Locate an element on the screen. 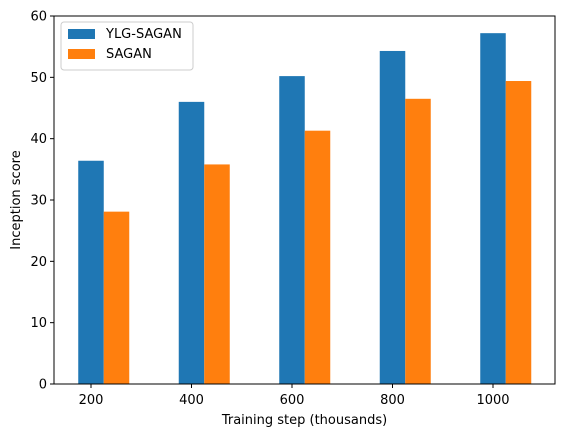 This screenshot has height=437, width=562. legend-label-sagan: SAGAN is located at coordinates (129, 54).